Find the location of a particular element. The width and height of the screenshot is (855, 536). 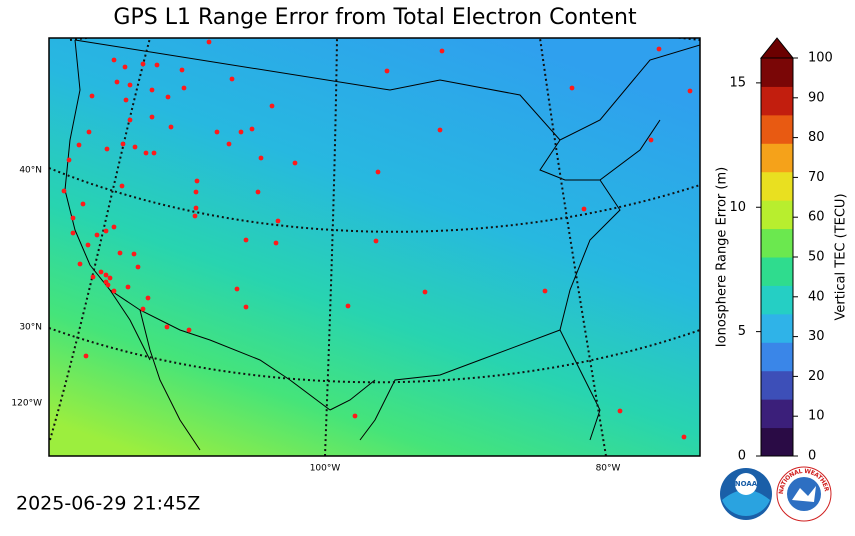

tec-tick-label: 70 is located at coordinates (816, 177).